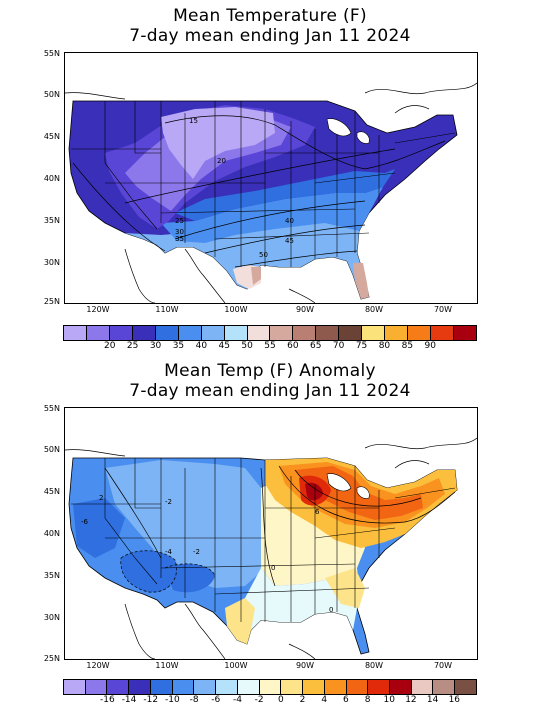 Image resolution: width=540 pixels, height=709 pixels. Describe the element at coordinates (374, 309) in the screenshot. I see `top-lon-label: 80W` at that location.